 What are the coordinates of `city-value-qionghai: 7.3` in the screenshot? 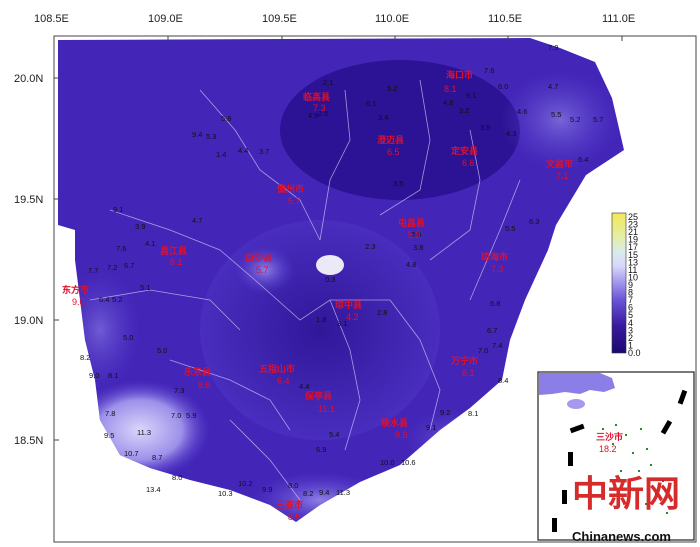 It's located at (497, 269).